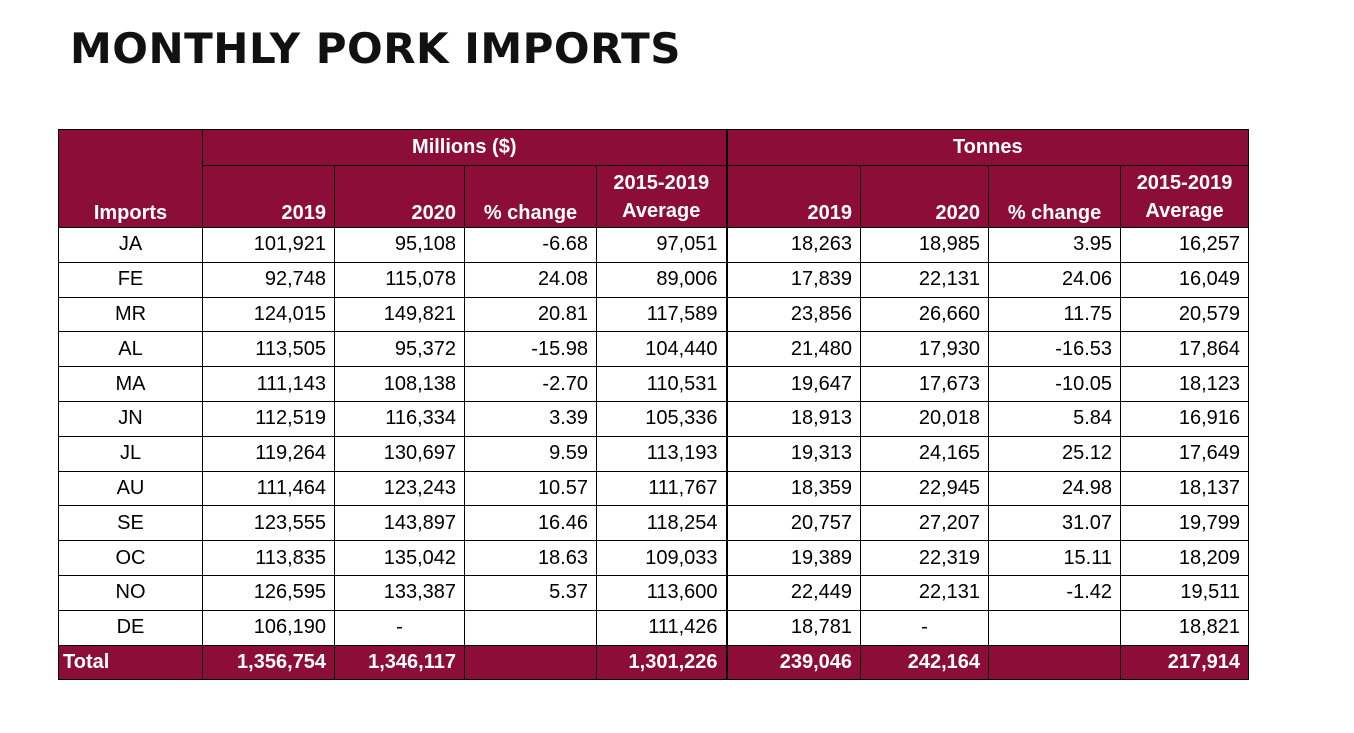  Describe the element at coordinates (399, 627) in the screenshot. I see `millions-2020-cell: -` at that location.